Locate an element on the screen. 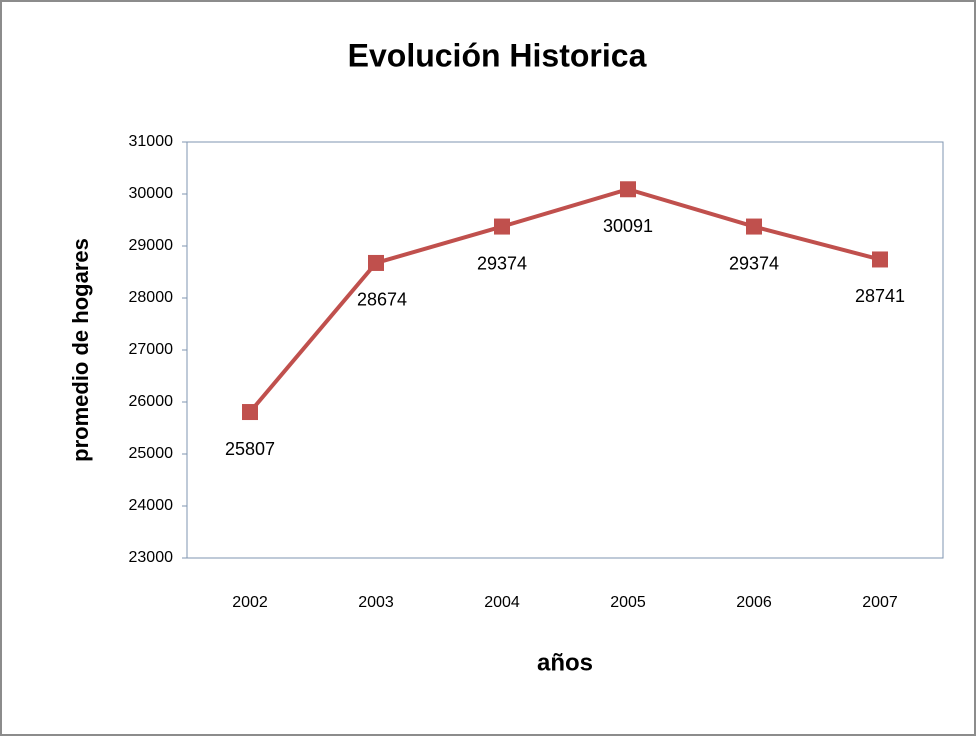  data-label: 30091 is located at coordinates (628, 226).